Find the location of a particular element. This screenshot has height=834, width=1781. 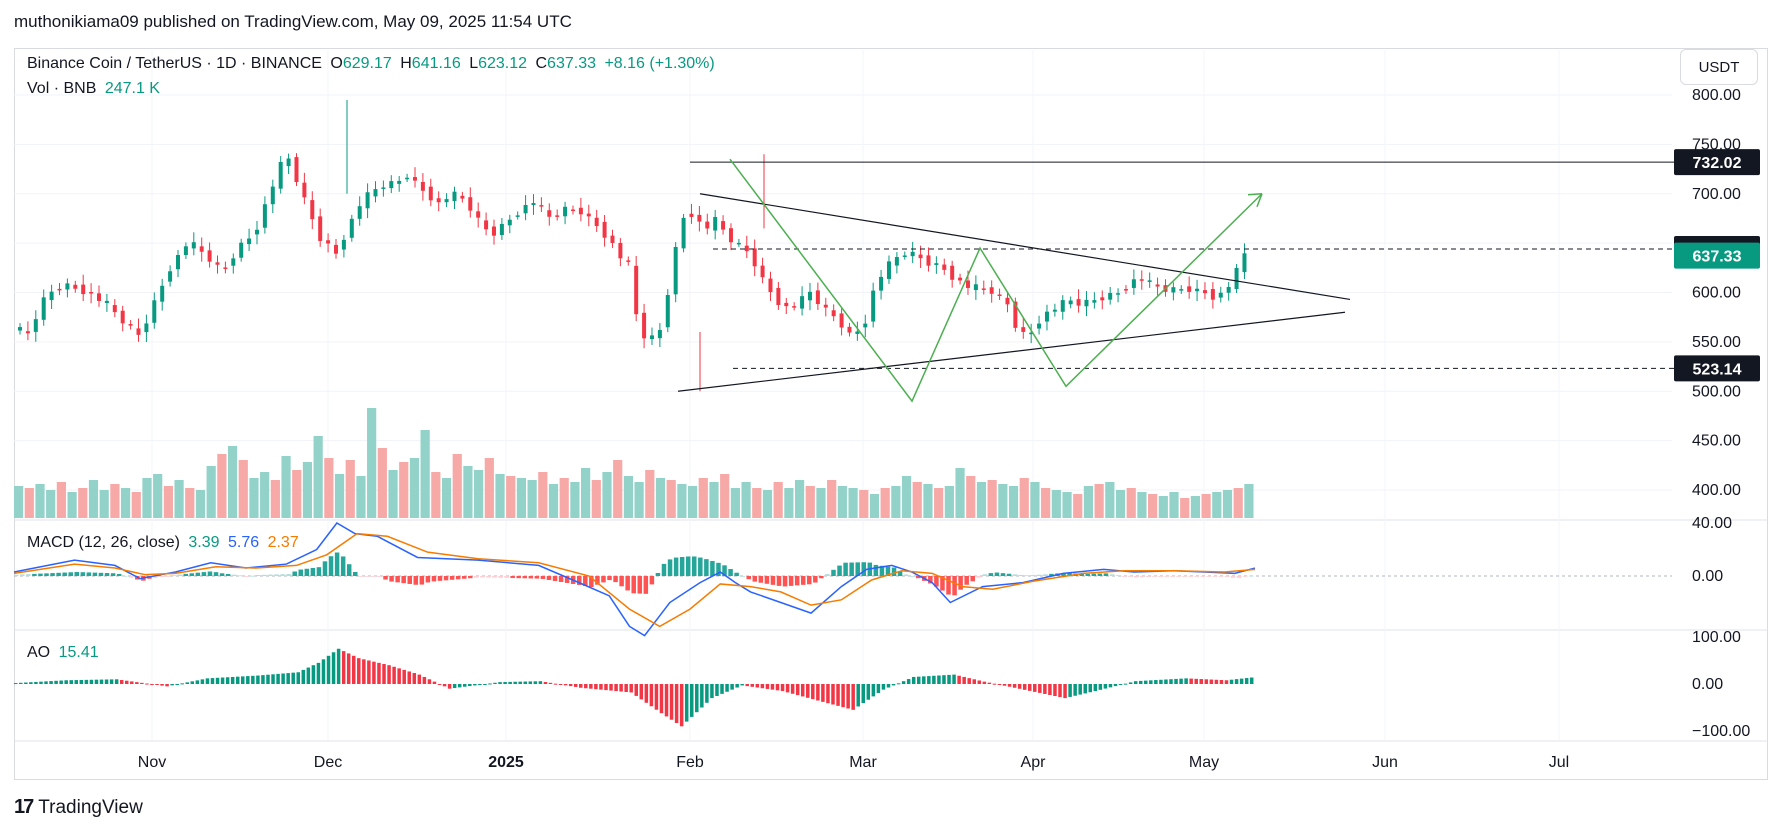

ao-tick-label: 0.00 is located at coordinates (1707, 684).